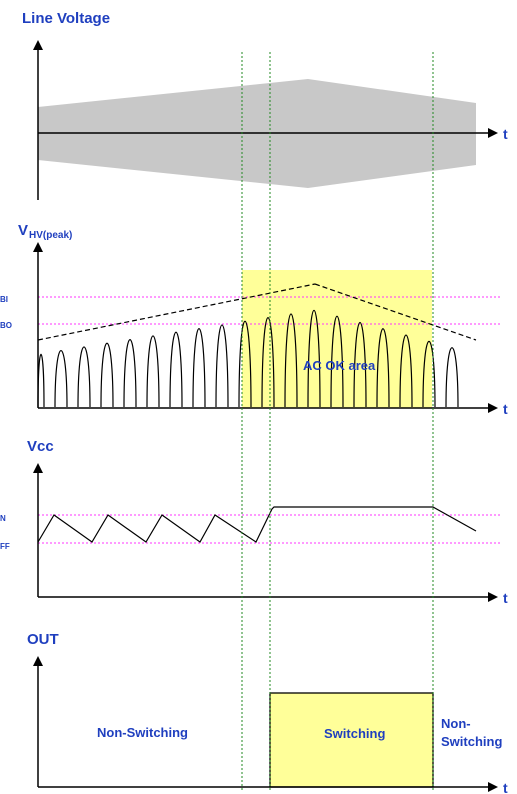 Image resolution: width=517 pixels, height=794 pixels. I want to click on vhv-t-label: t, so click(505, 409).